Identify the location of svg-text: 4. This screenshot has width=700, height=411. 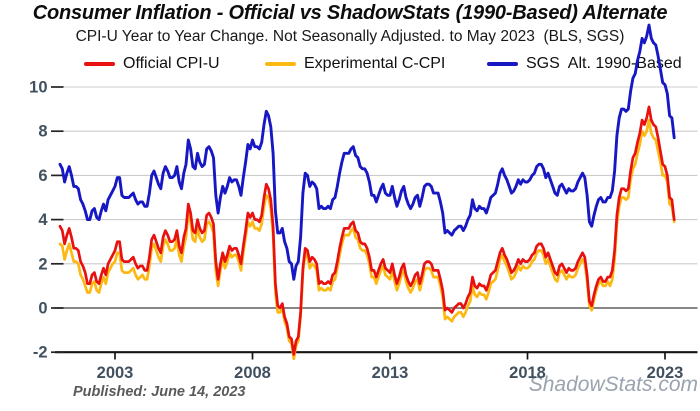
(43, 220).